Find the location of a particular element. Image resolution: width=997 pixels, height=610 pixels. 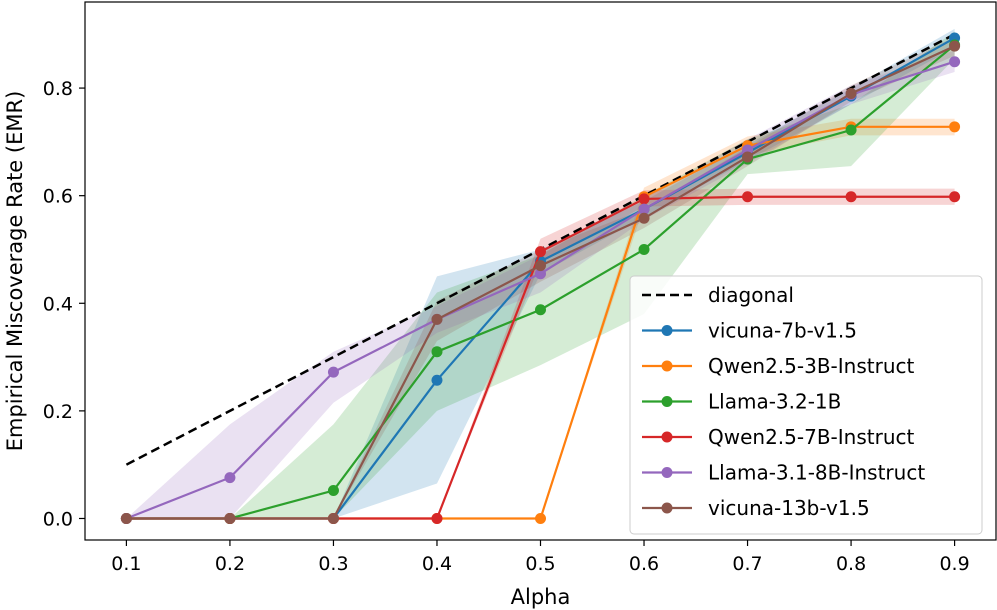

y-axis-label: Empirical Miscoverage Rate (EMR) is located at coordinates (15, 271).